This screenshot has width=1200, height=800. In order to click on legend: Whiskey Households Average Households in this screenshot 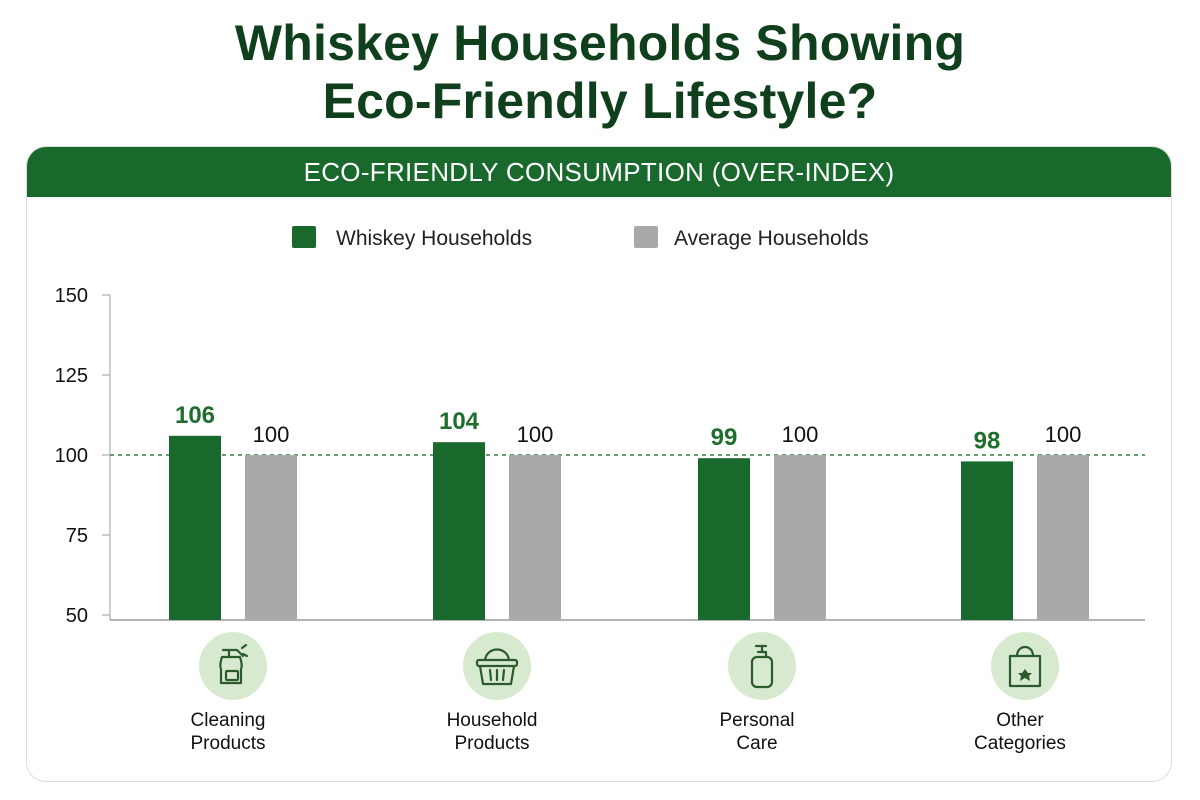, I will do `click(580, 238)`.